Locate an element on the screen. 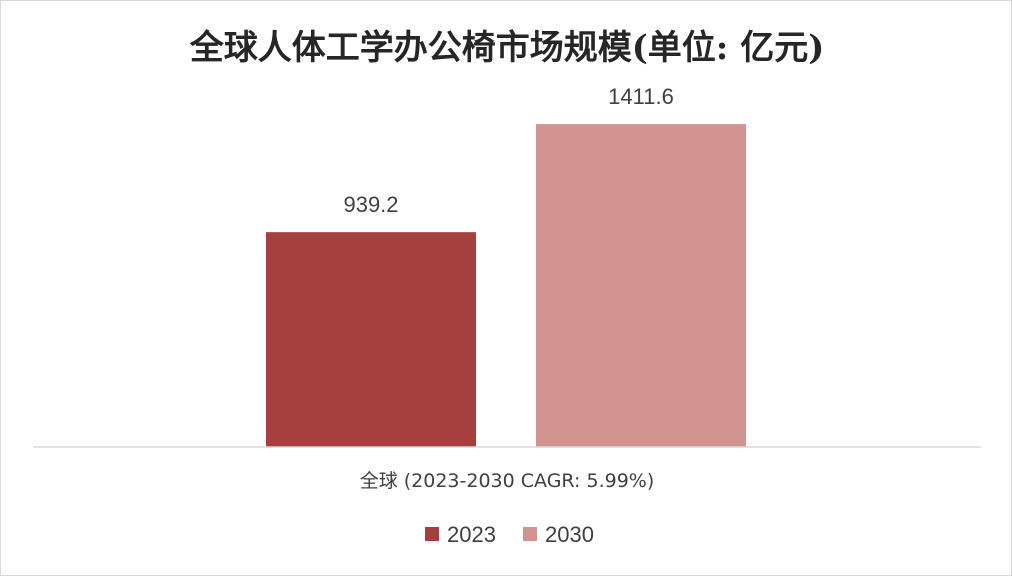 This screenshot has height=576, width=1012. chart-title: 全球人体工学办公椅市场规模(单位: 亿元) is located at coordinates (507, 48).